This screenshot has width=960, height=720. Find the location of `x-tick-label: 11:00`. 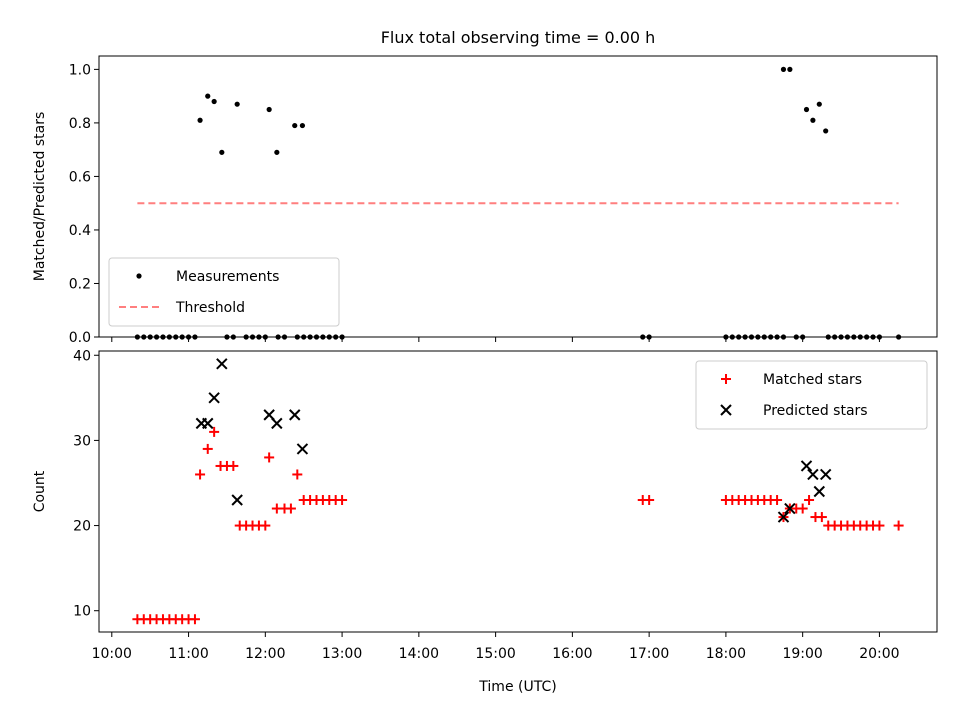

x-tick-label: 11:00 is located at coordinates (188, 654).